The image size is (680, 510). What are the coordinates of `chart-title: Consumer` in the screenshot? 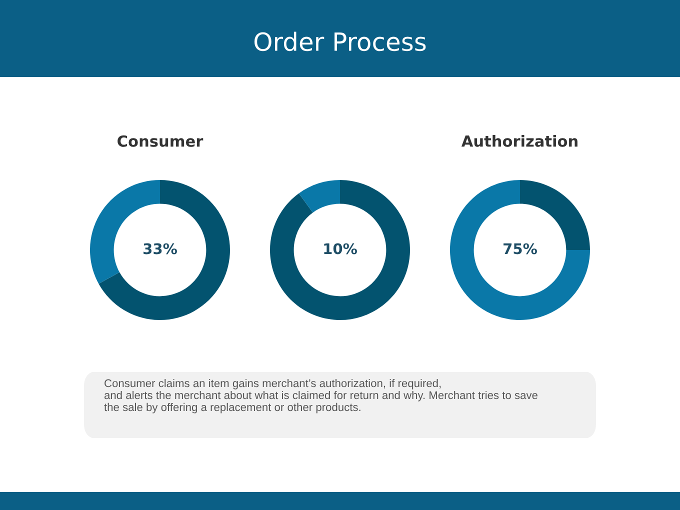 It's located at (161, 141).